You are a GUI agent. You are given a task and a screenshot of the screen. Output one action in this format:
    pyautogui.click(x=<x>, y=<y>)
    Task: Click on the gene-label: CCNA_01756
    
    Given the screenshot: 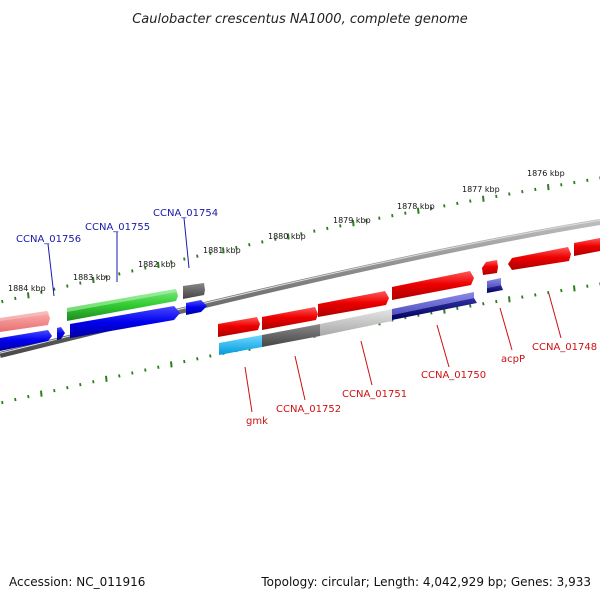 What is the action you would take?
    pyautogui.click(x=48, y=239)
    